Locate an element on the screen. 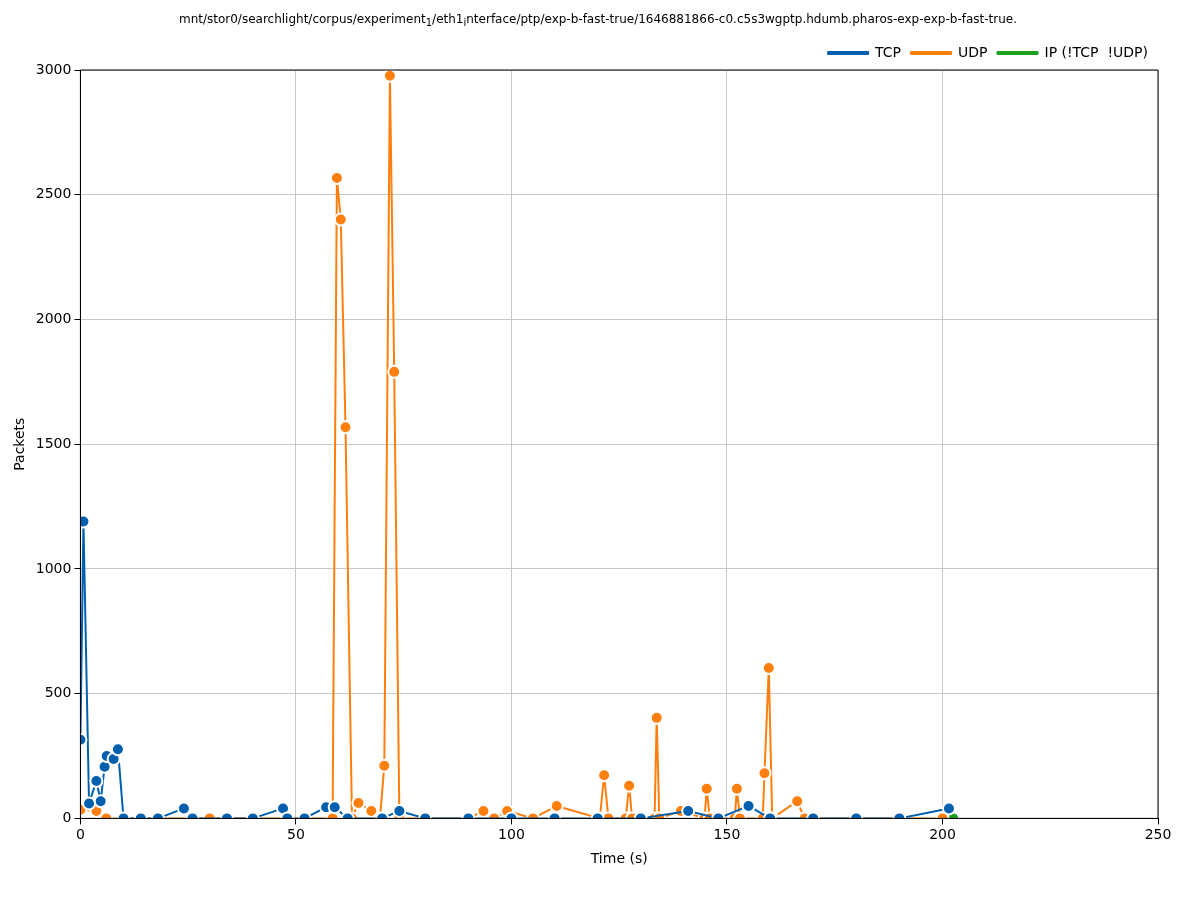  y-tick-label: 1500 is located at coordinates (53, 443).